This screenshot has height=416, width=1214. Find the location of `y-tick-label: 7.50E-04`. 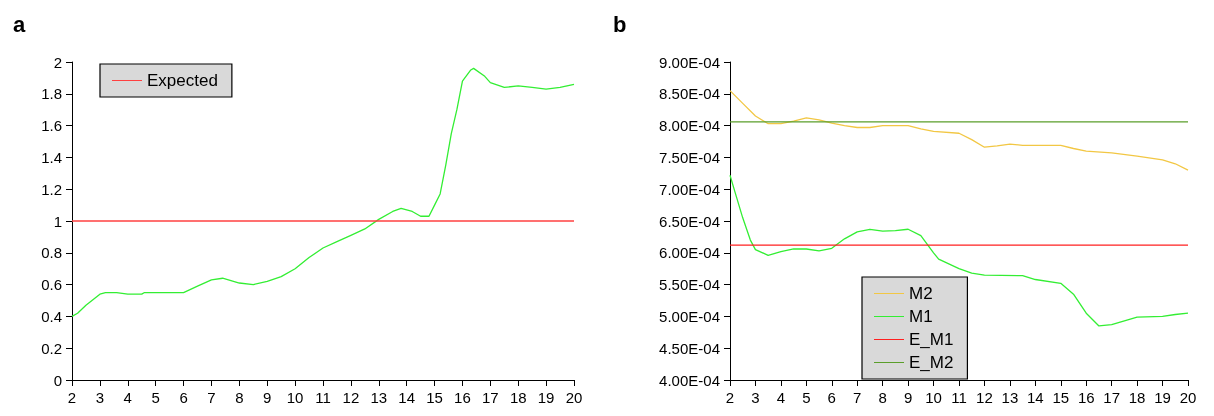

y-tick-label: 7.50E-04 is located at coordinates (689, 157).